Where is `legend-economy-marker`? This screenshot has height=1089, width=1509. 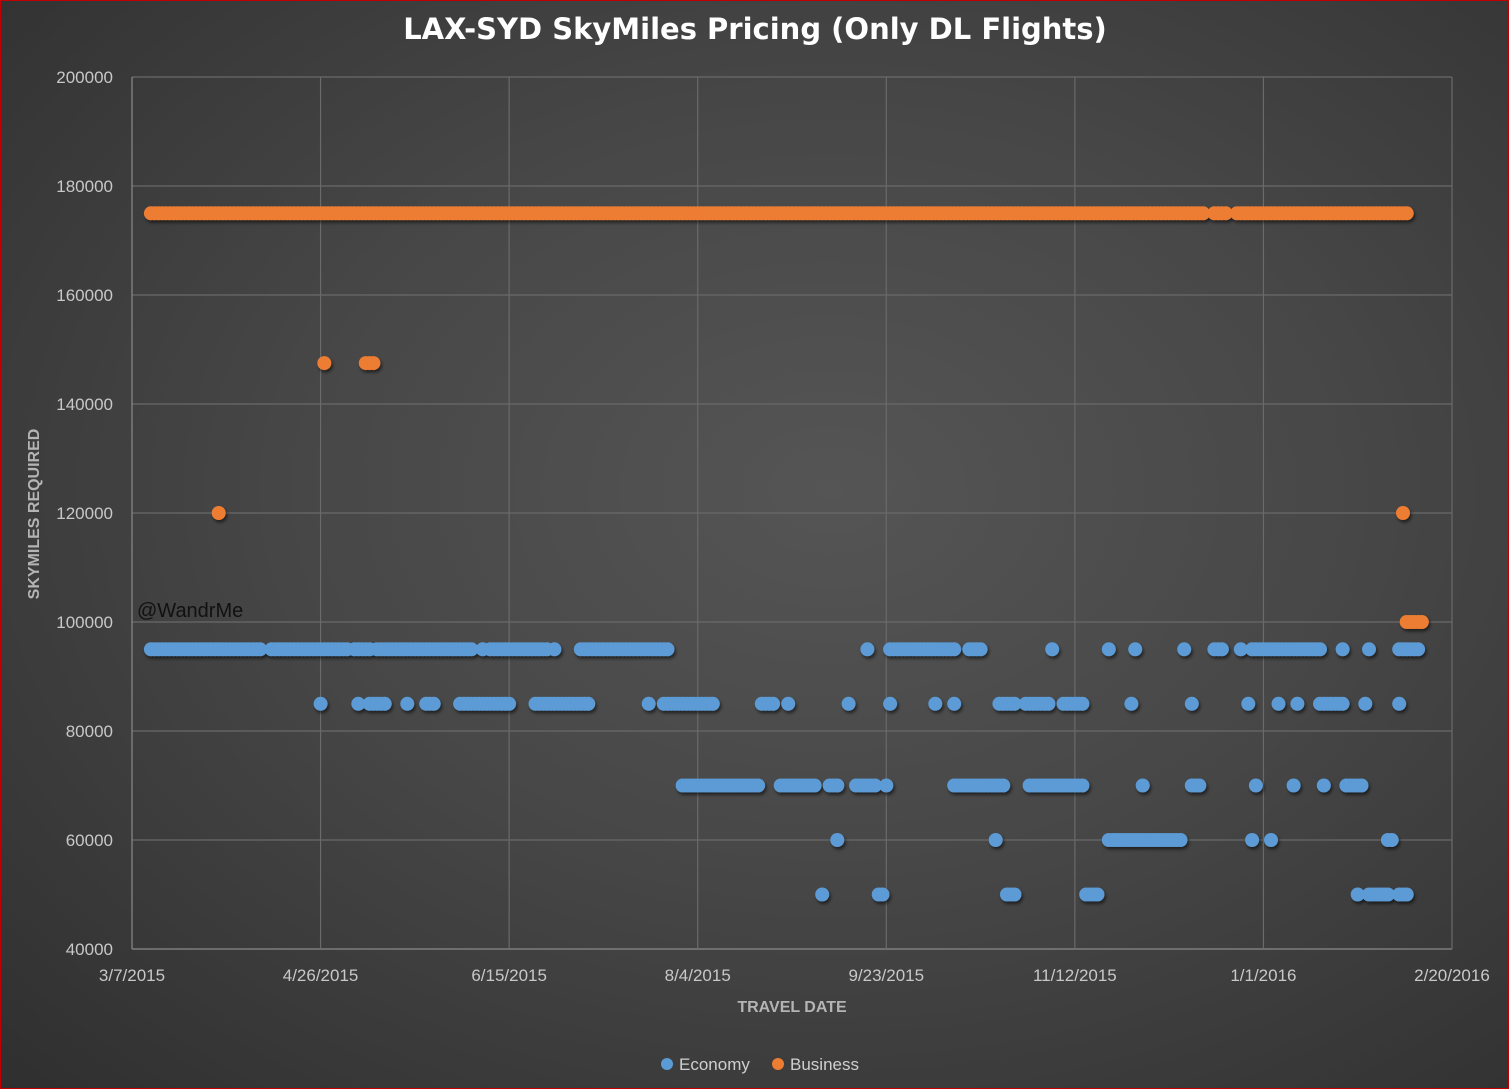 legend-economy-marker is located at coordinates (667, 1064).